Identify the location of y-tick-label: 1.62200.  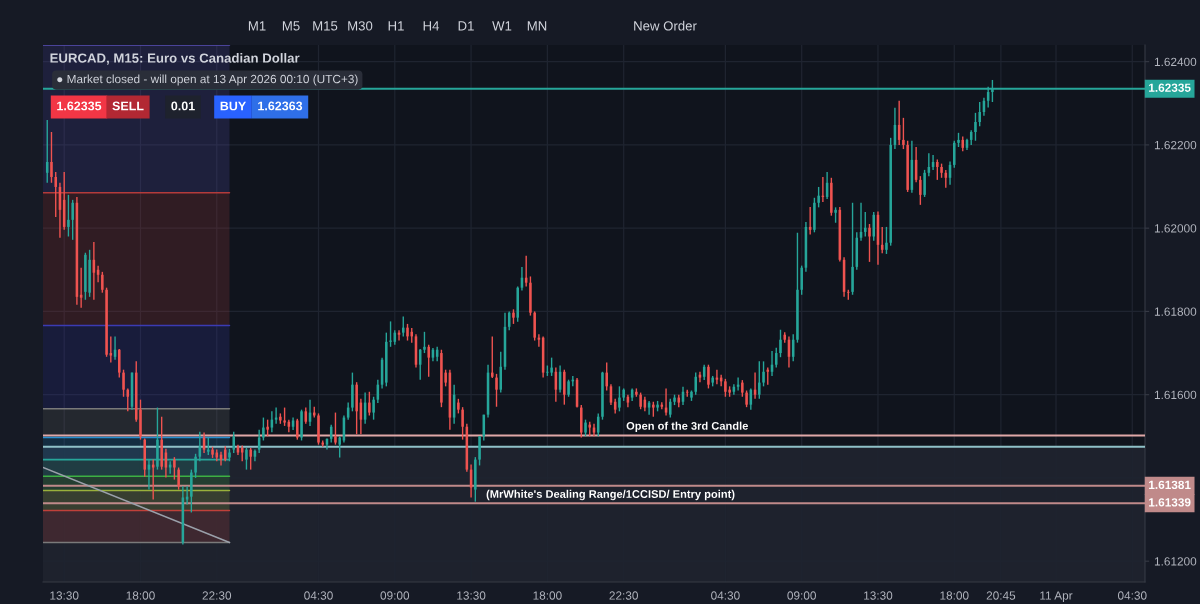
(1175, 145).